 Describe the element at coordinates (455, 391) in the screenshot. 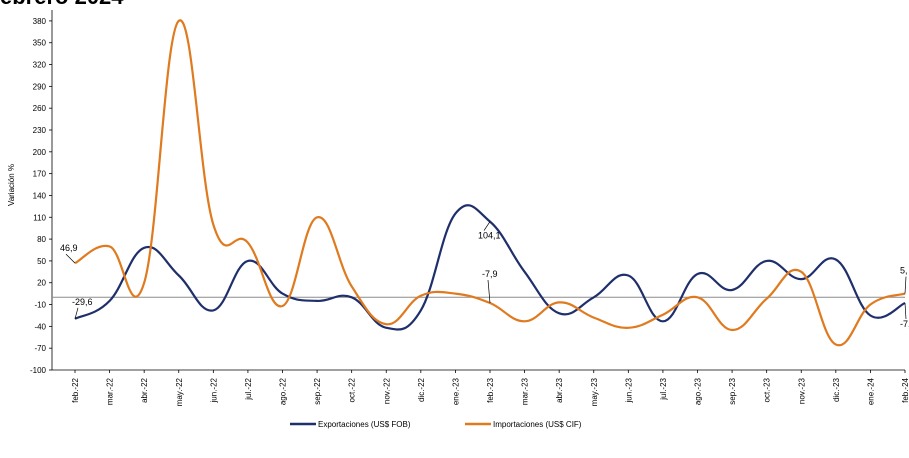

I see `x-tick-label: ene.-23` at that location.